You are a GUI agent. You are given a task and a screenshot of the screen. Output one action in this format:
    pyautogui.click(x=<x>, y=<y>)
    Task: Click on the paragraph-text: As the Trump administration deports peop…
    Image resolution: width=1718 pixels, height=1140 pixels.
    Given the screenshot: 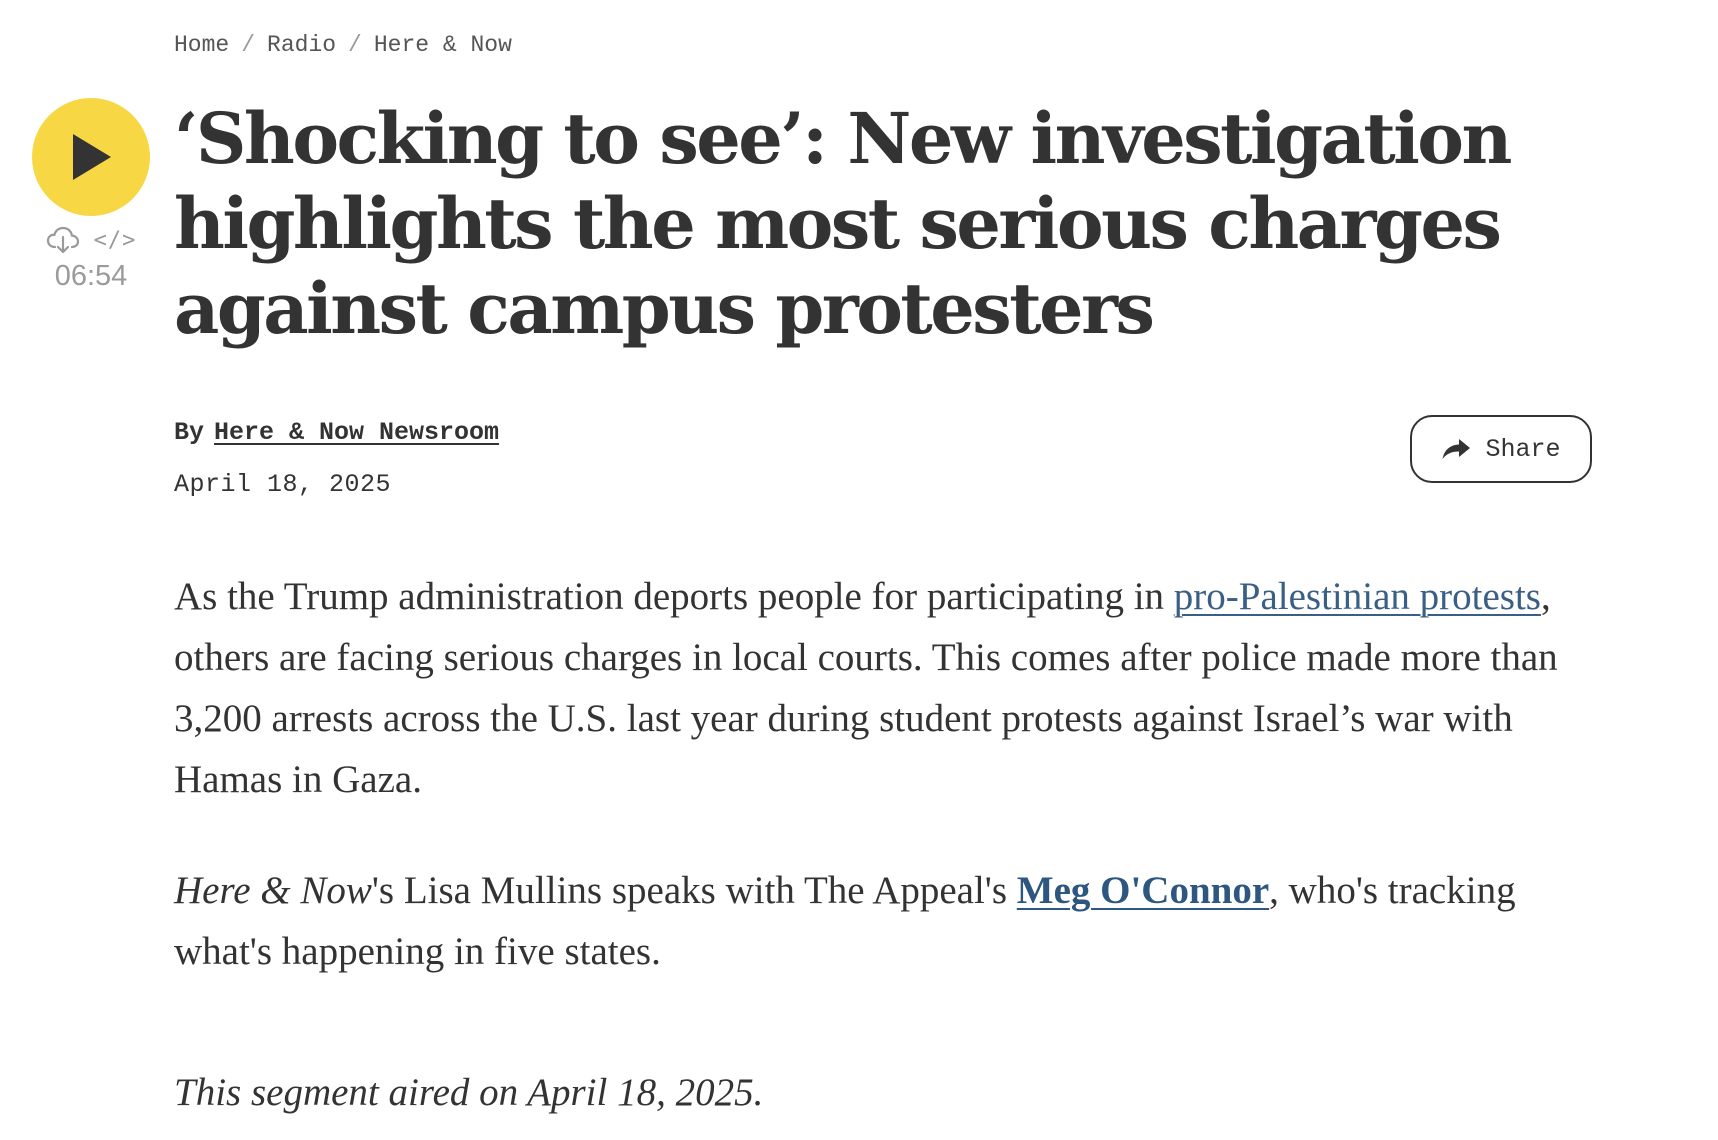 What is the action you would take?
    pyautogui.click(x=674, y=596)
    